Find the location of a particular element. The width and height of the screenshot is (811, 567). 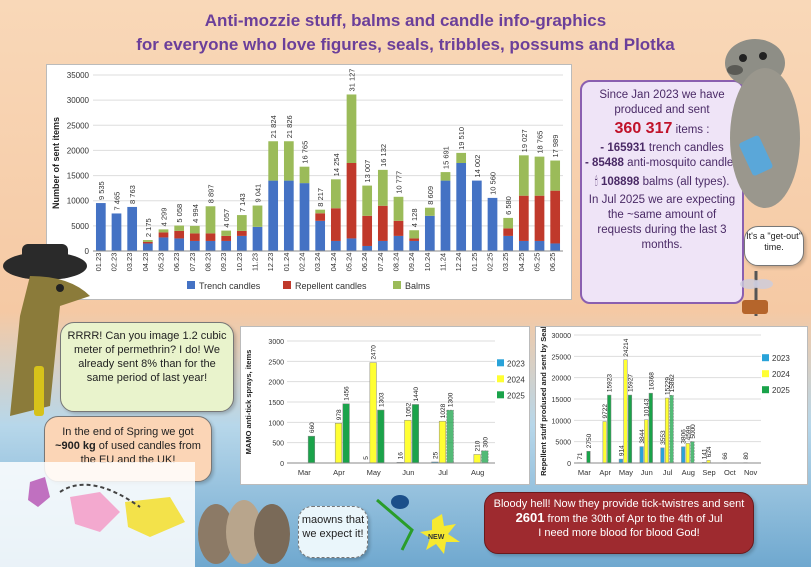

legend-label: 2023 is located at coordinates (781, 358).